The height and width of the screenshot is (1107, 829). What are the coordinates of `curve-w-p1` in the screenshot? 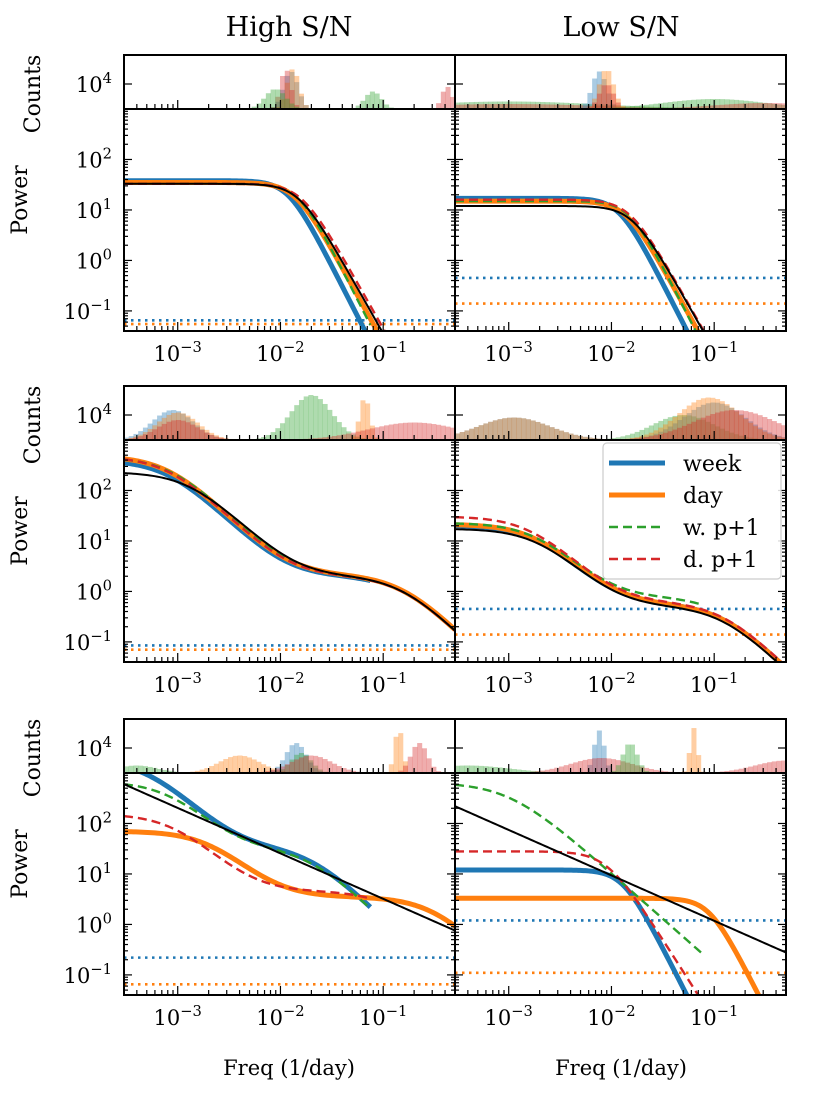 It's located at (248, 846).